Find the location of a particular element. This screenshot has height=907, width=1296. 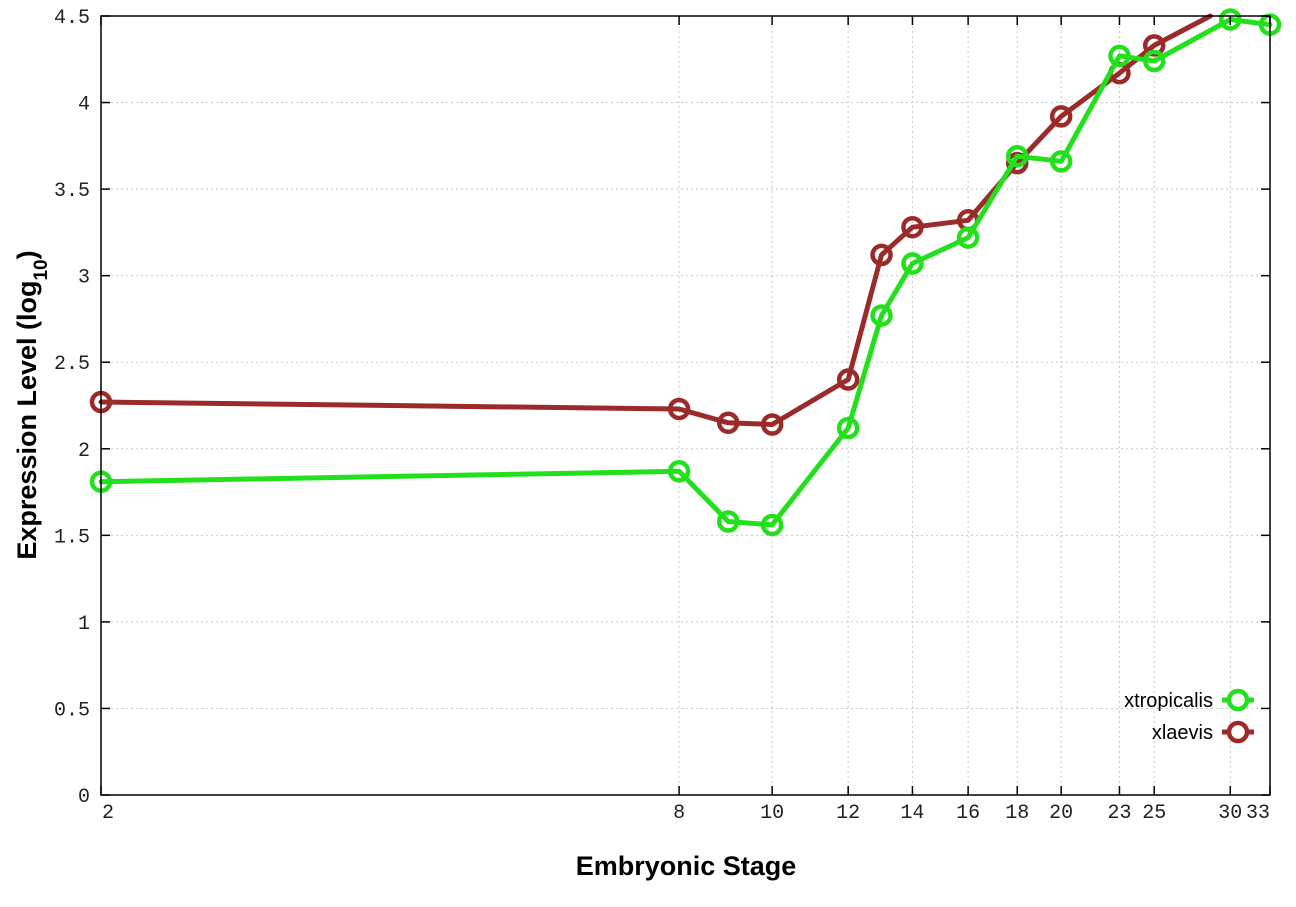

legend-item-xtropicalis: xtropicalis is located at coordinates (1189, 700).